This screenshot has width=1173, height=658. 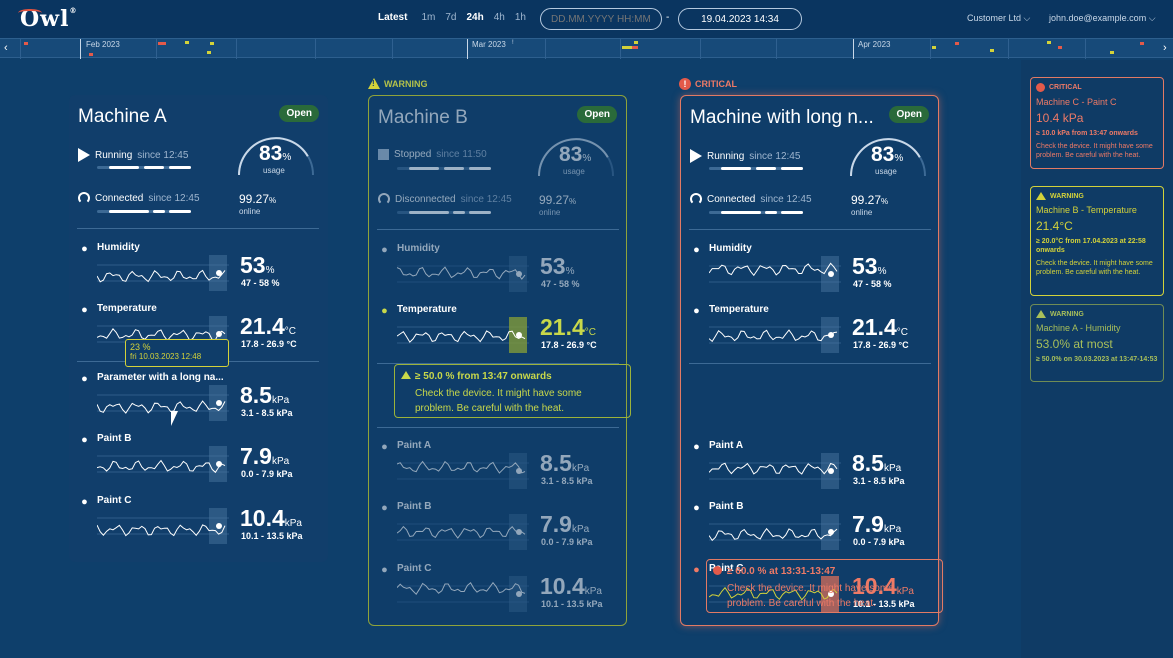 I want to click on usage-unit: %, so click(x=287, y=157).